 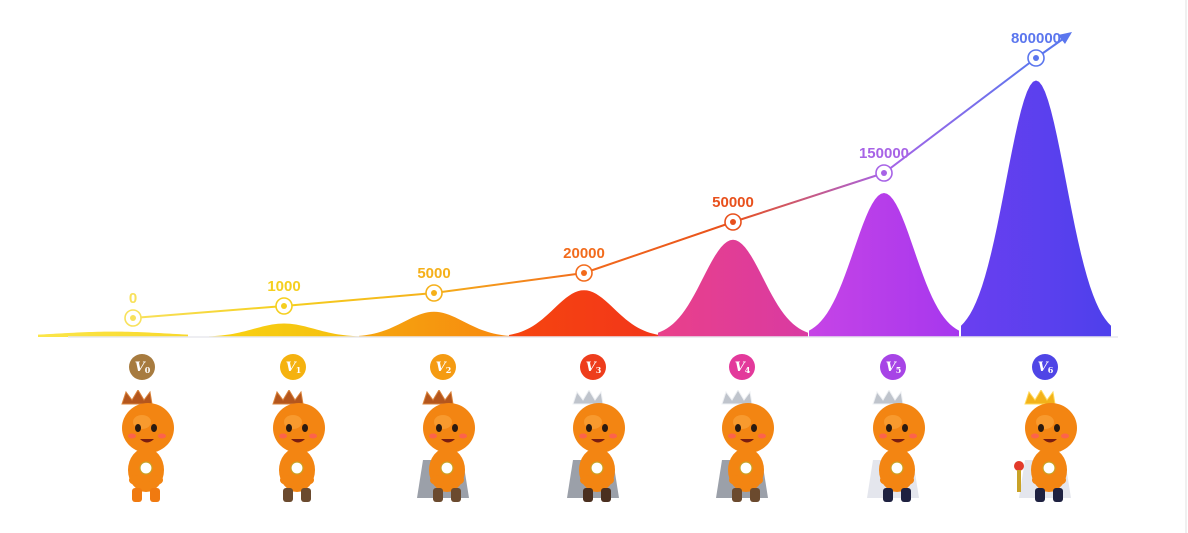 I want to click on peak-v0, so click(x=113, y=334).